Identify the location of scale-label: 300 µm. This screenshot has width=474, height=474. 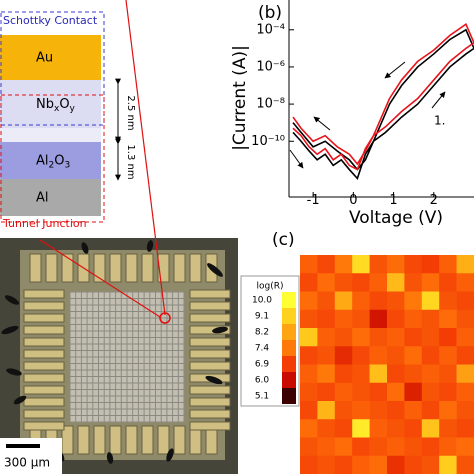
(27, 463).